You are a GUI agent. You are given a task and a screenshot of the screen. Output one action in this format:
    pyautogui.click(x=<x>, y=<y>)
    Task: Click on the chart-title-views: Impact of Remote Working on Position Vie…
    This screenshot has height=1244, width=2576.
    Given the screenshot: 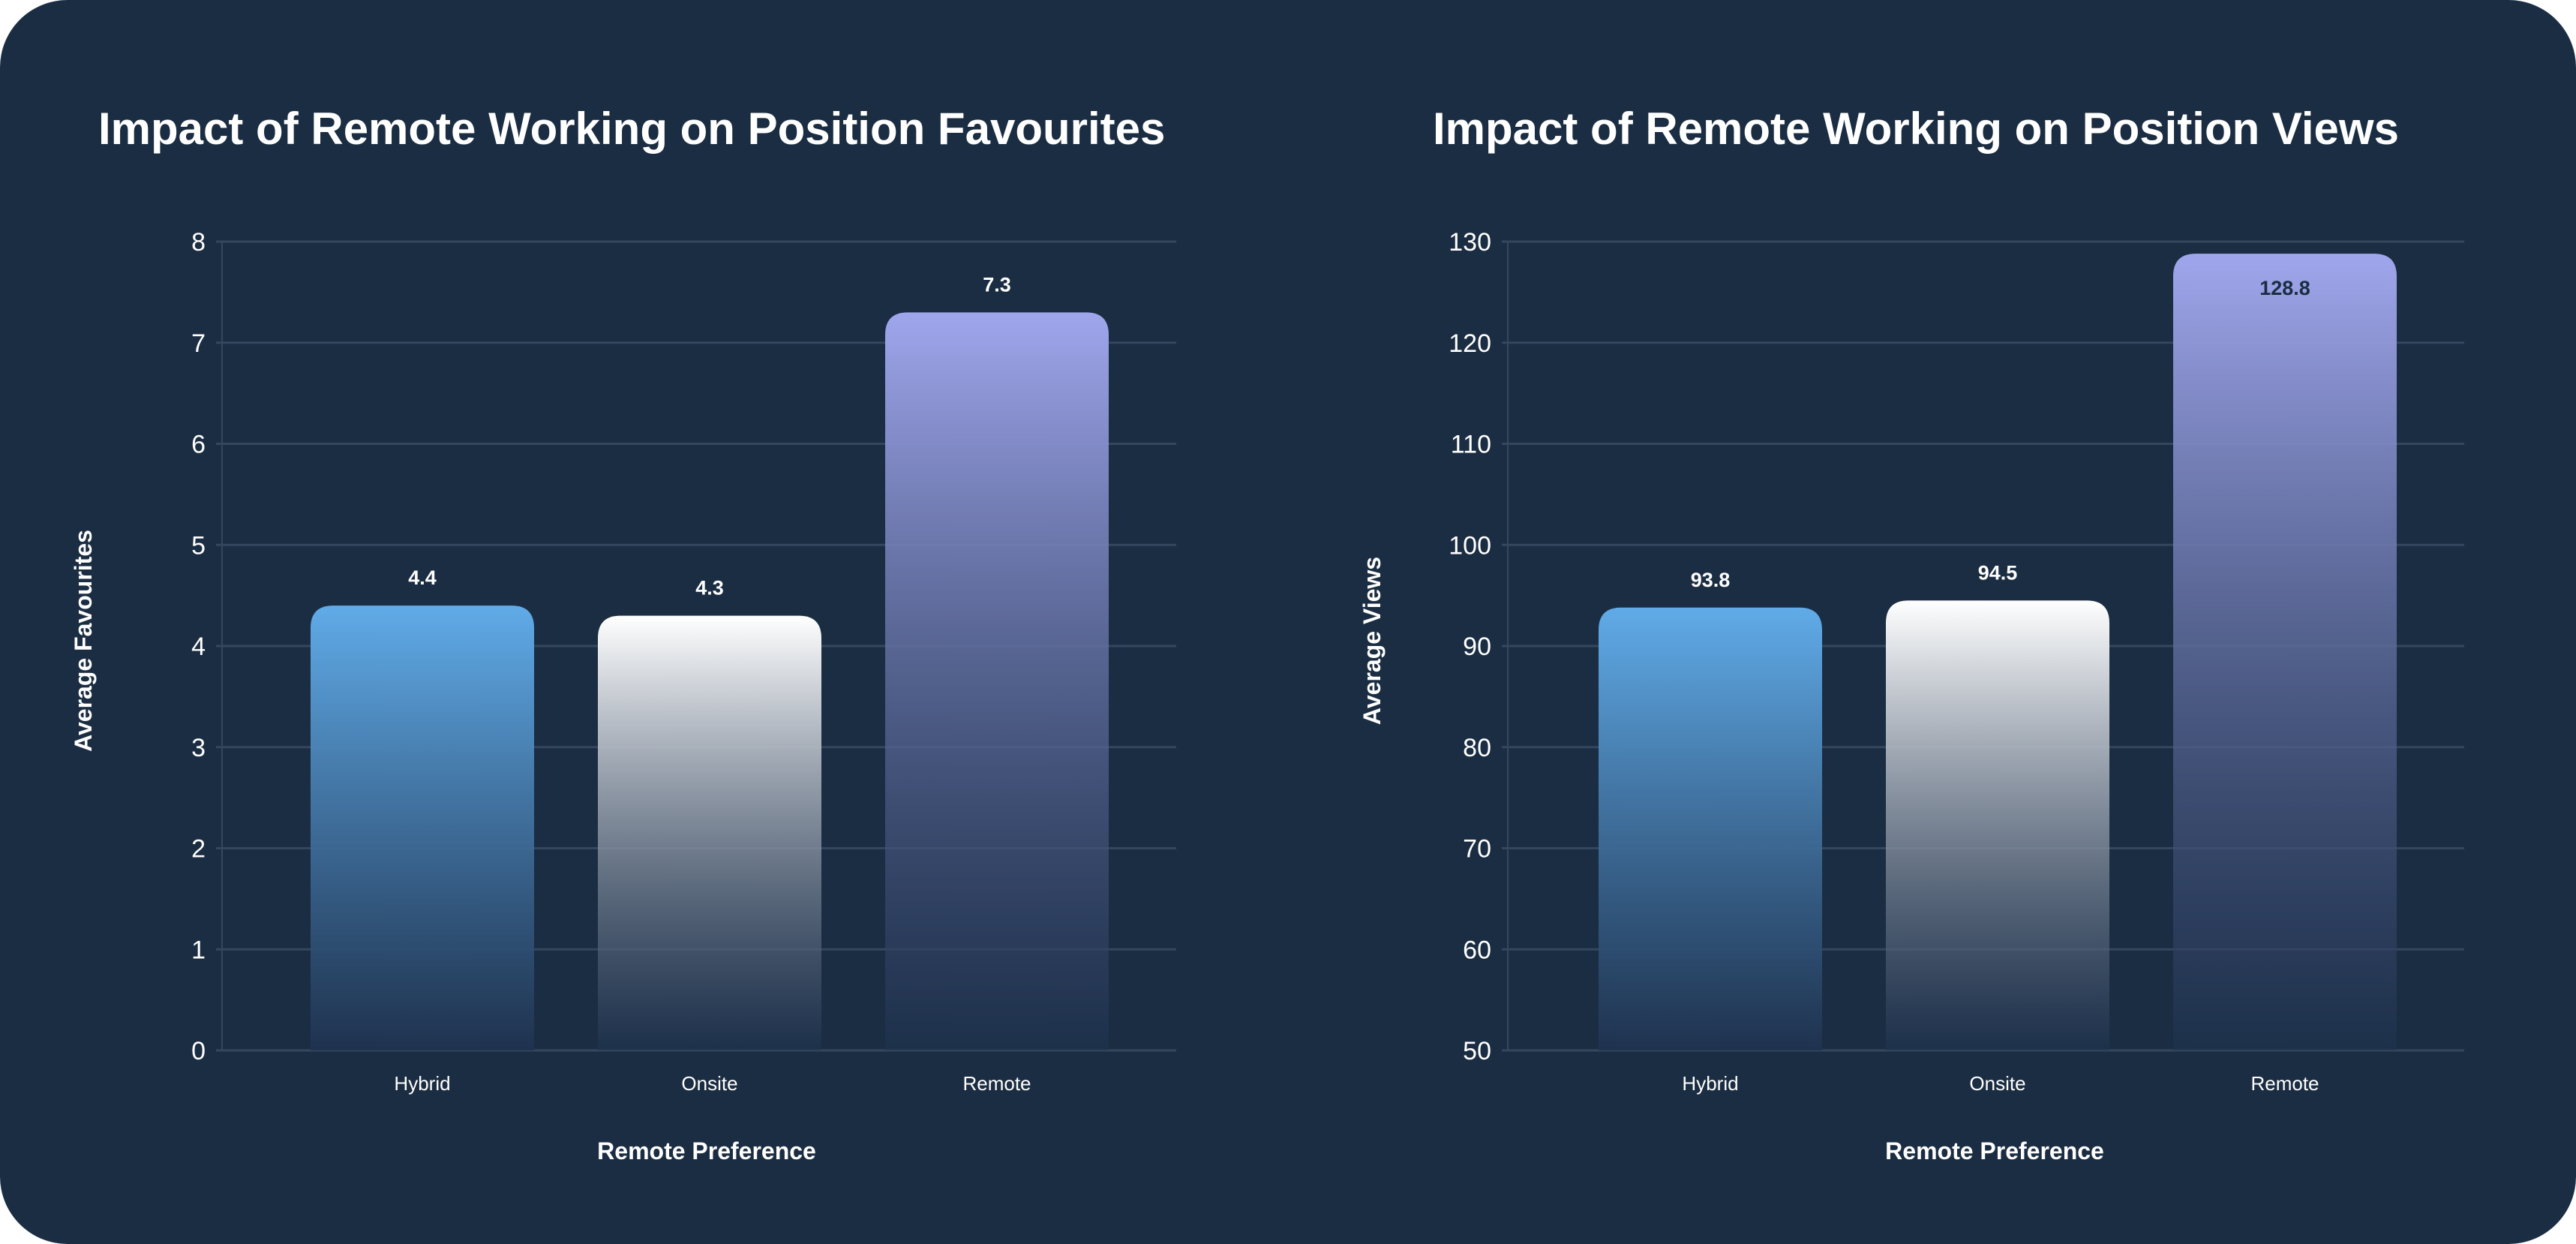 What is the action you would take?
    pyautogui.click(x=1916, y=129)
    